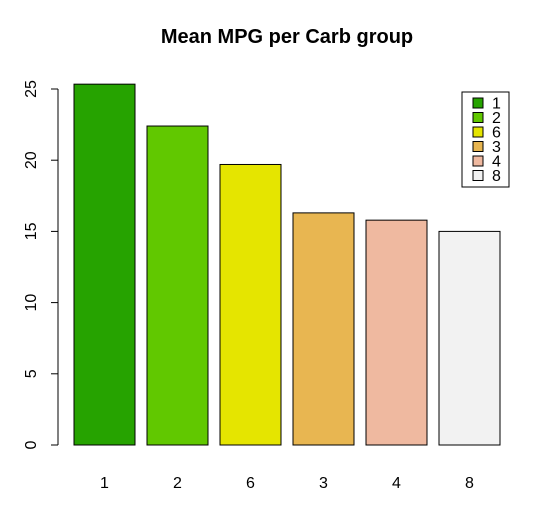  I want to click on y-tick-label: 5, so click(31, 373).